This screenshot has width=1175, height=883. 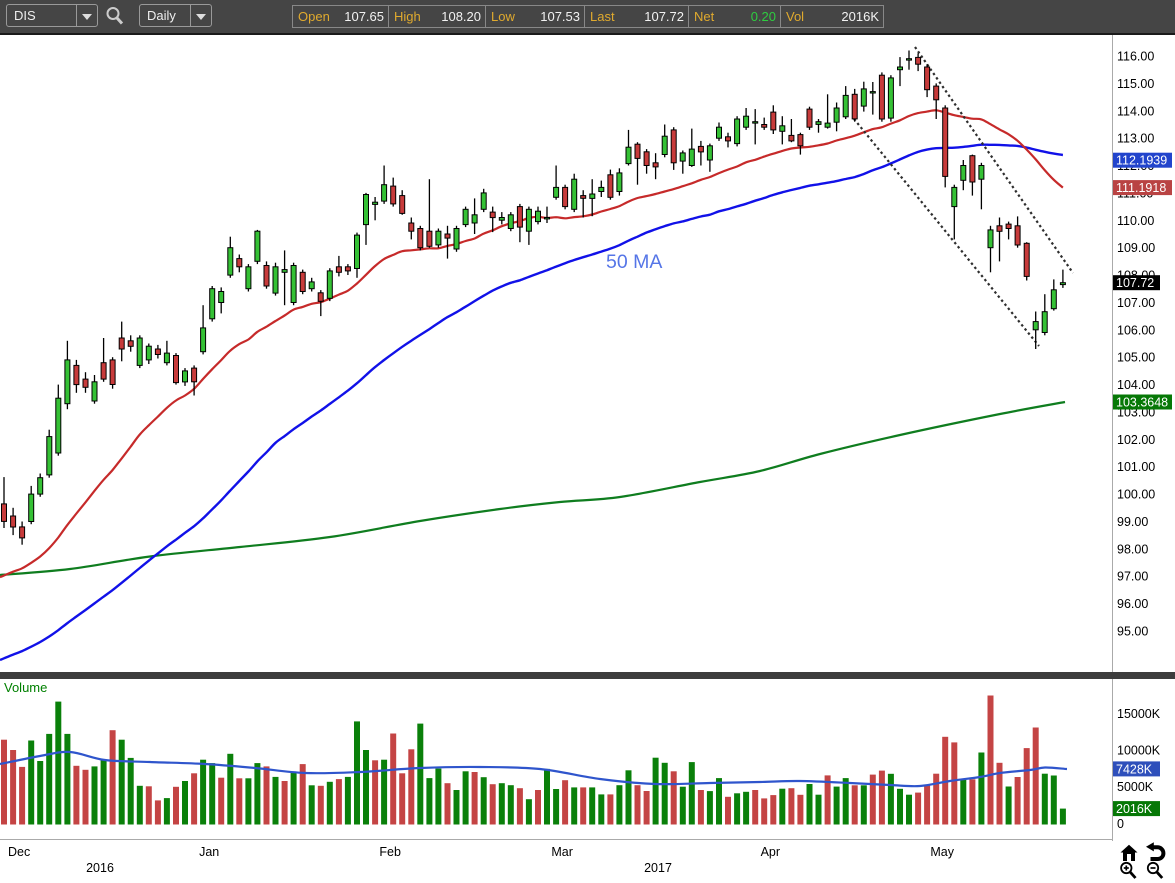 What do you see at coordinates (634, 262) in the screenshot?
I see `svg-text: 50 MA` at bounding box center [634, 262].